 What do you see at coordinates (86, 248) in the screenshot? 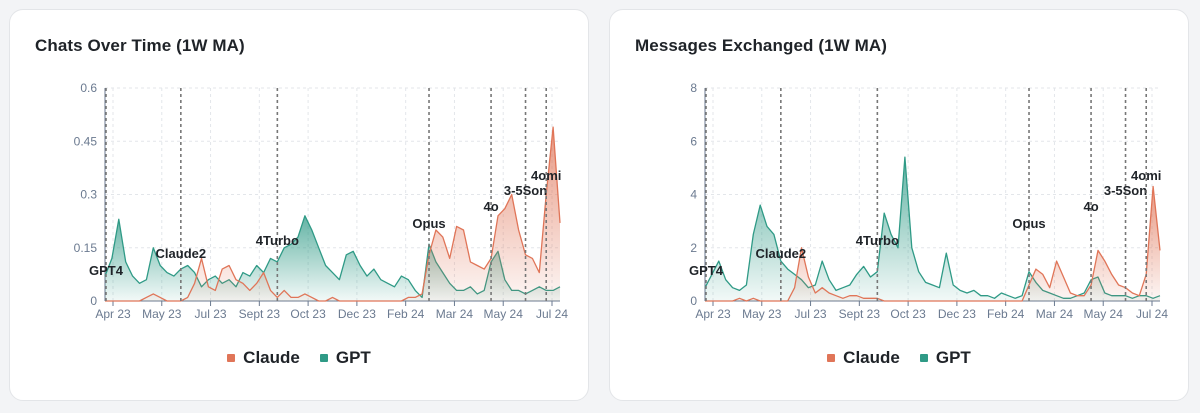
I see `y-tick-label: 0.15` at bounding box center [86, 248].